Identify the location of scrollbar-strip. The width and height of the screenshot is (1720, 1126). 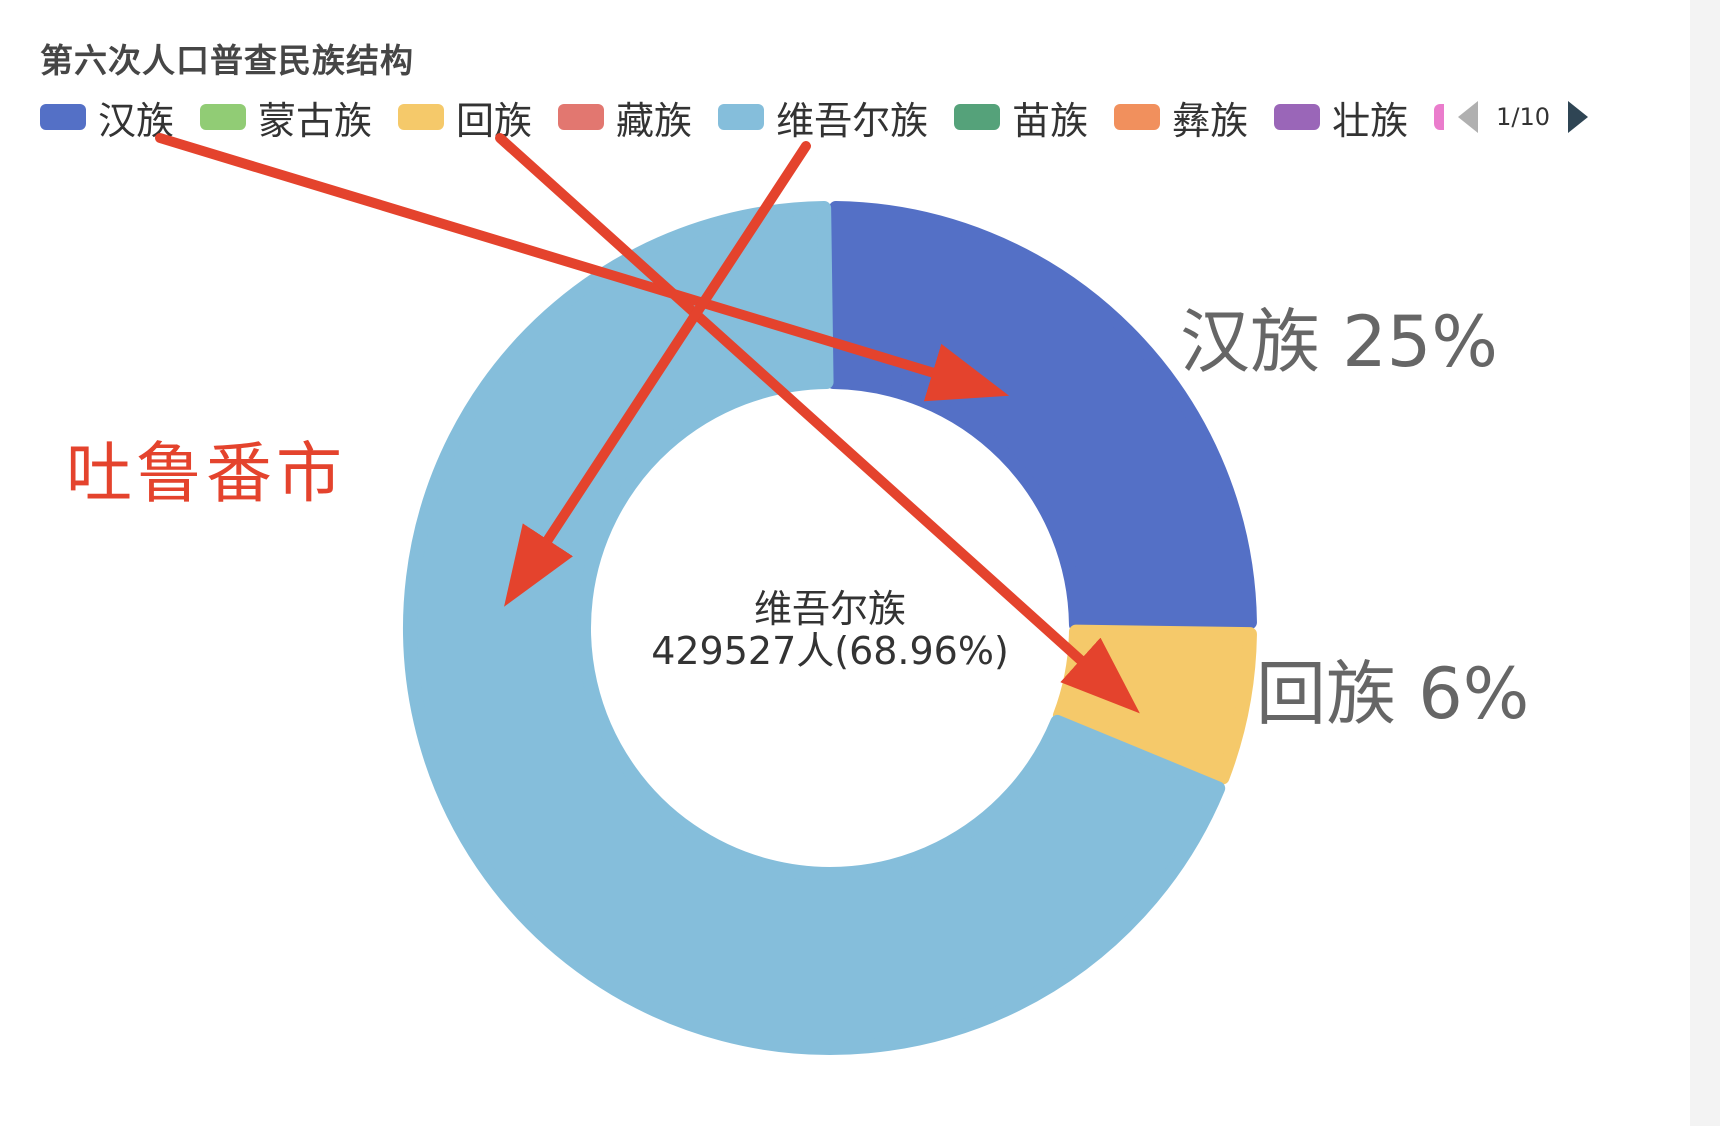
(1705, 563).